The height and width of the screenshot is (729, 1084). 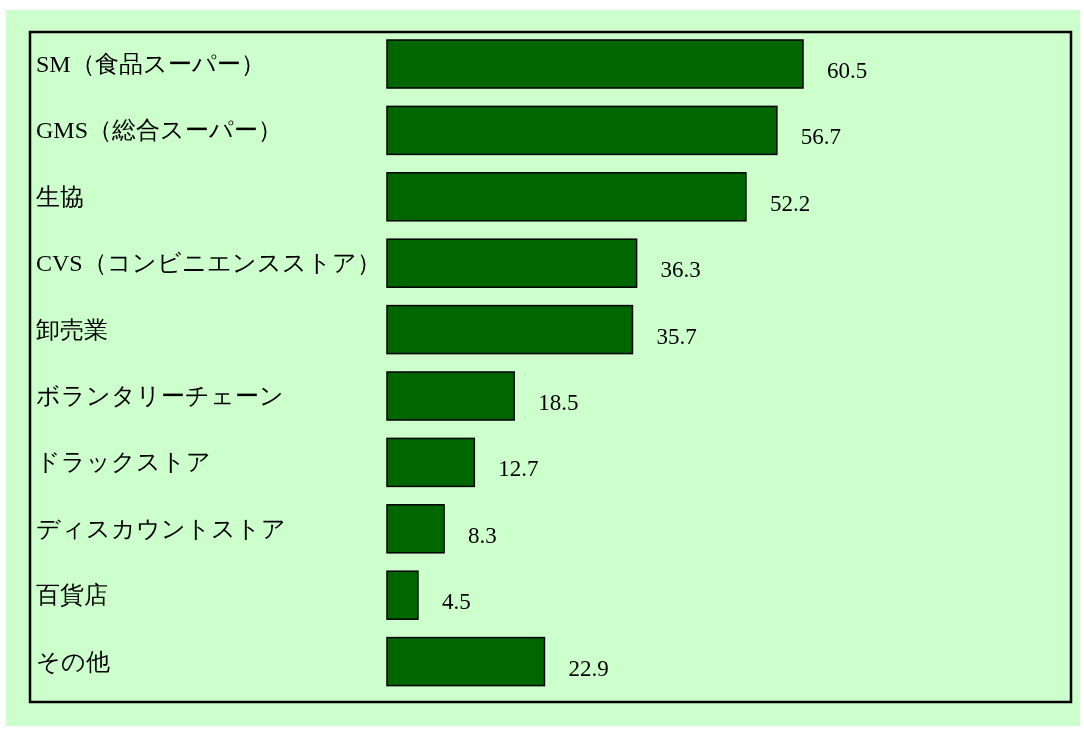 I want to click on y-tick-label: CVS（コンビニエンスストア）, so click(x=208, y=263).